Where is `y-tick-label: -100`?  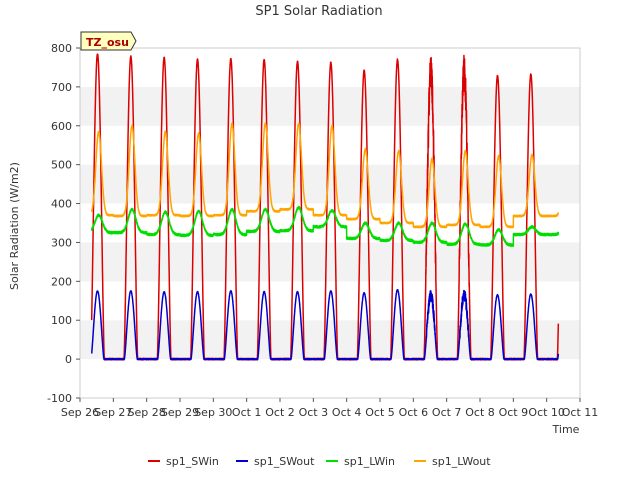
y-tick-label: -100 is located at coordinates (59, 398).